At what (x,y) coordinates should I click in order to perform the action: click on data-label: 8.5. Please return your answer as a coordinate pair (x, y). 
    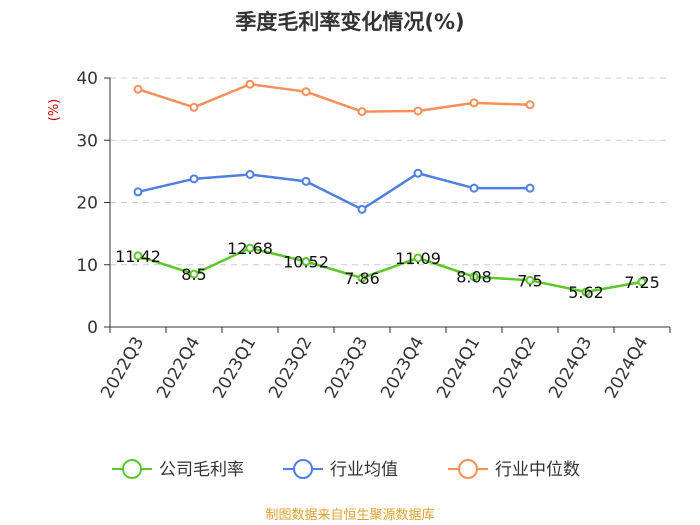
    Looking at the image, I should click on (193, 274).